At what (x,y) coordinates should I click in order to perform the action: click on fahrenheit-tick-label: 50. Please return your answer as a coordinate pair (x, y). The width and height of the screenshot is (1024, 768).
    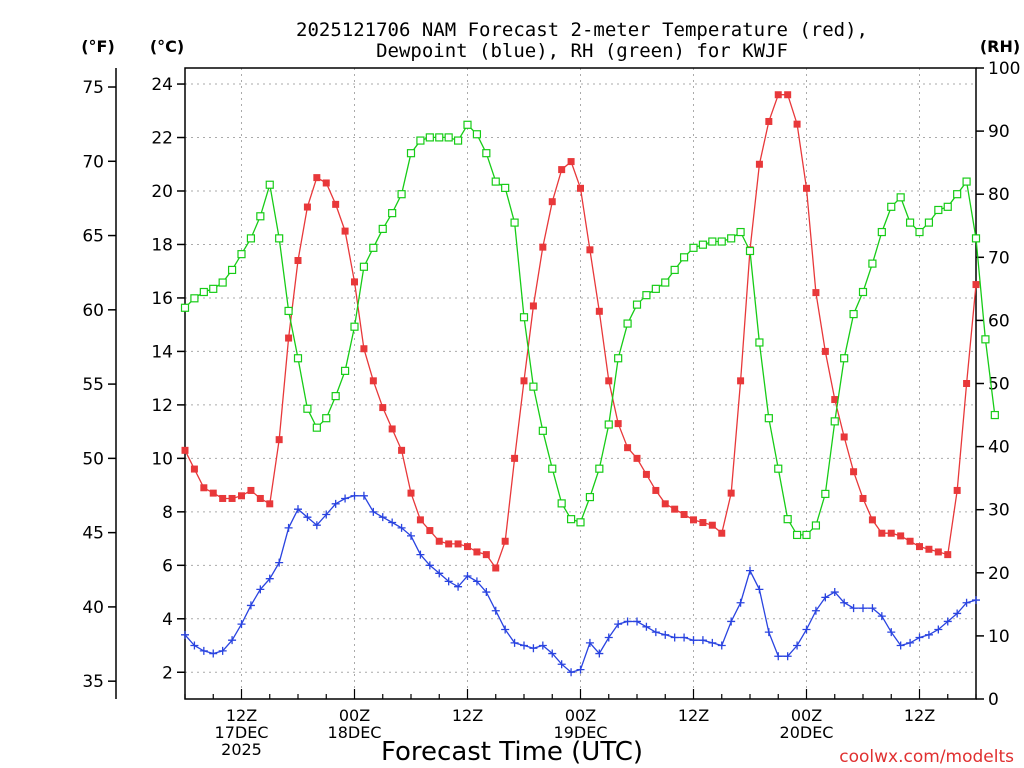
    Looking at the image, I should click on (93, 459).